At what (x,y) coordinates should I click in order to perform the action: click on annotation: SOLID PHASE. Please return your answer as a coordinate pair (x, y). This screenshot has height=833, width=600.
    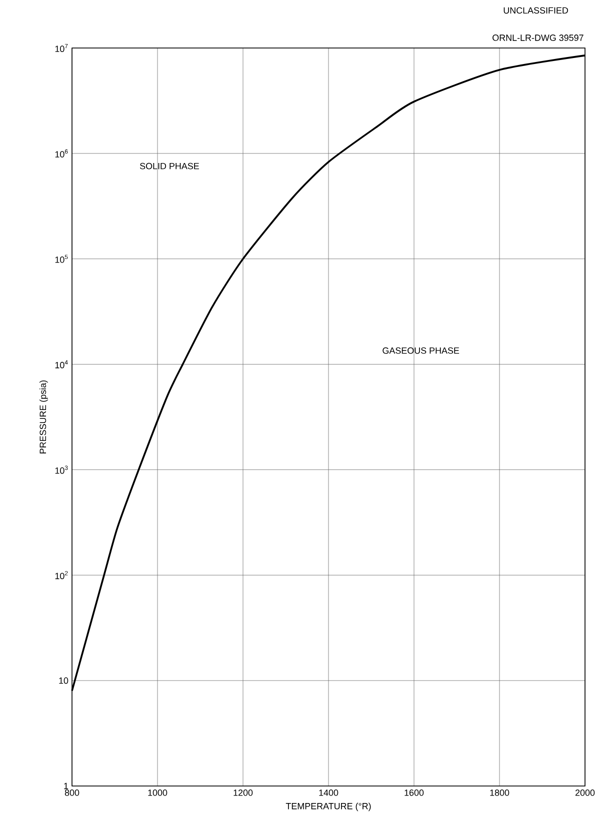
    Looking at the image, I should click on (169, 166).